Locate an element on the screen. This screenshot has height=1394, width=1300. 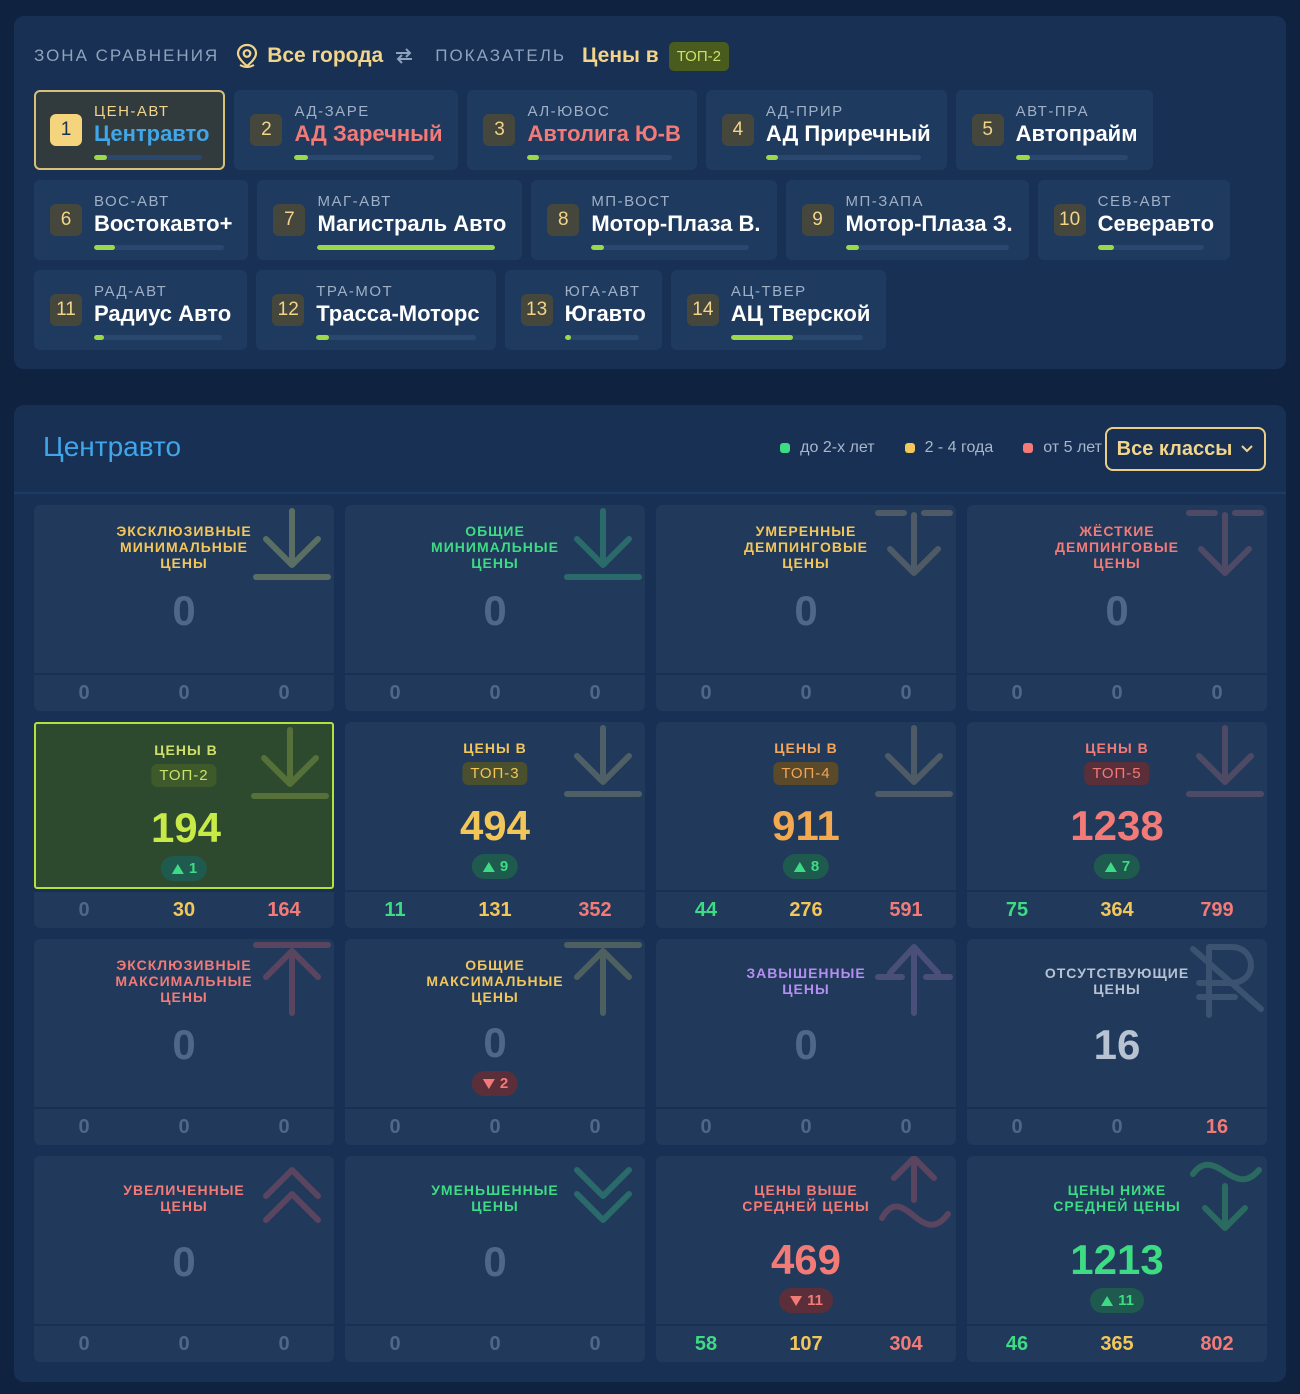
chevron-down-icon is located at coordinates (1247, 449).